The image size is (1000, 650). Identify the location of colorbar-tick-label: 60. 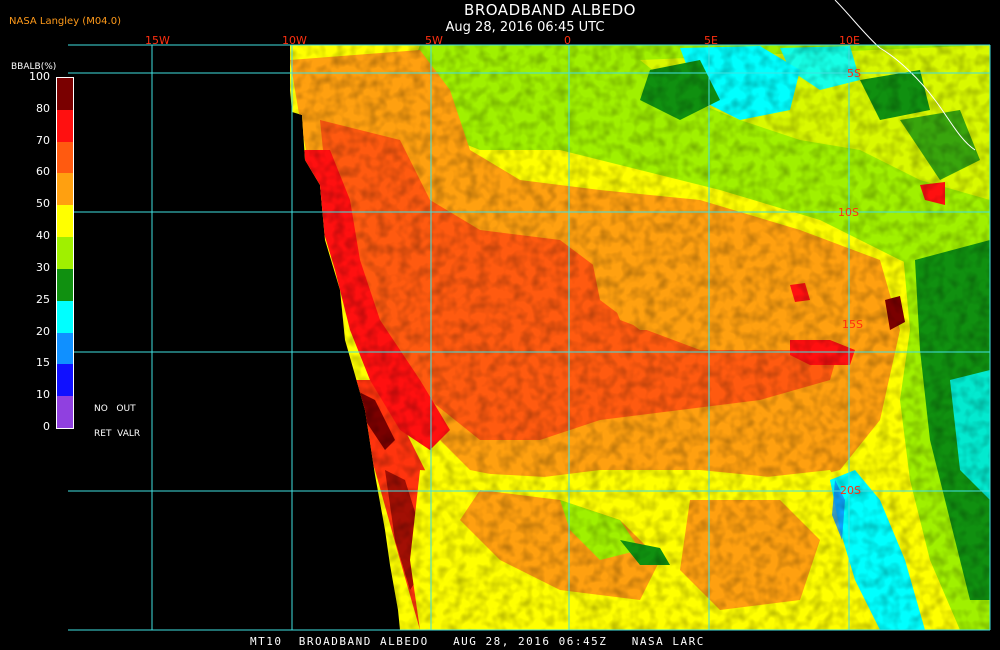
(43, 172).